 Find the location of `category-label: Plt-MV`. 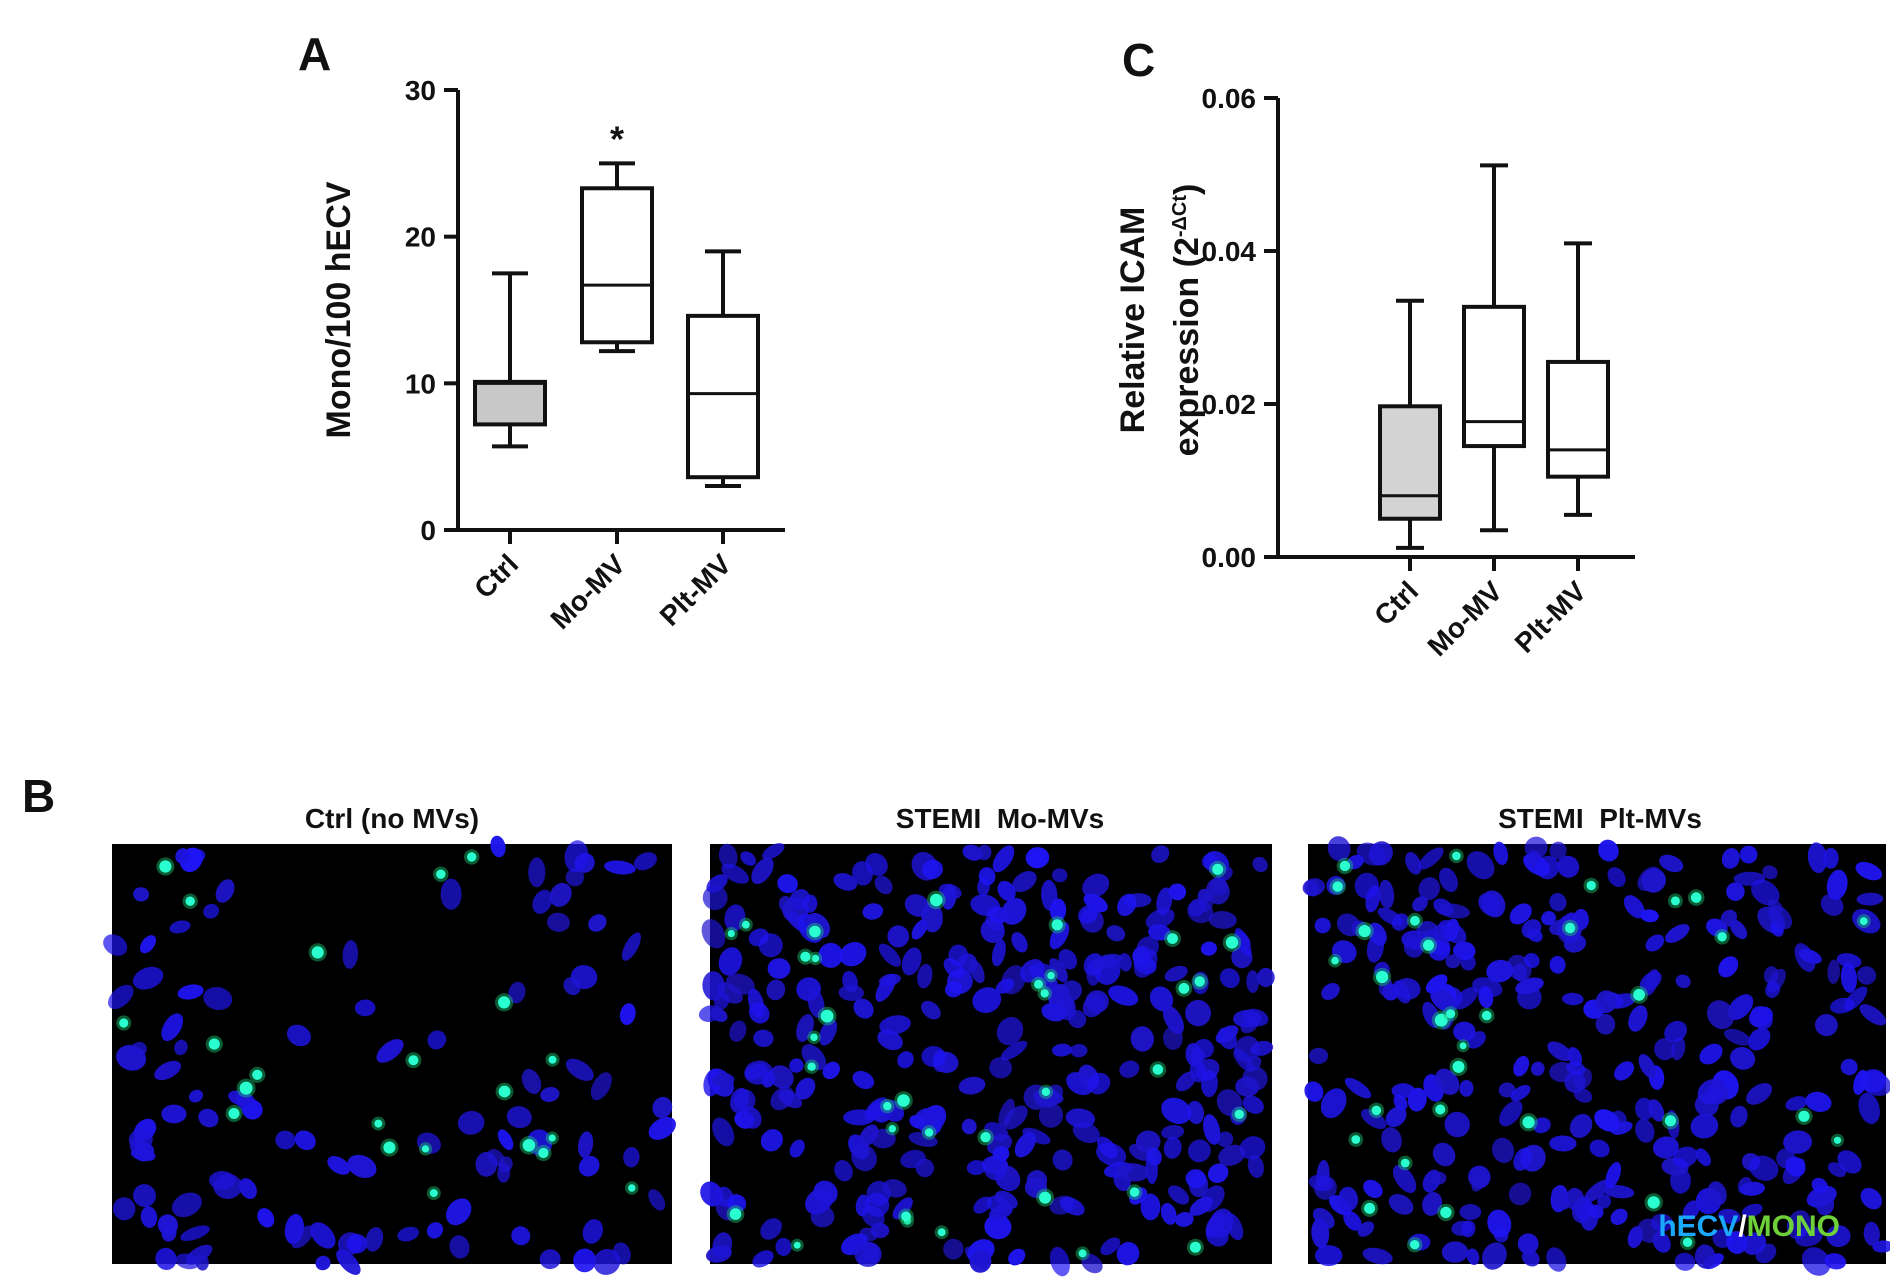

category-label: Plt-MV is located at coordinates (1551, 617).